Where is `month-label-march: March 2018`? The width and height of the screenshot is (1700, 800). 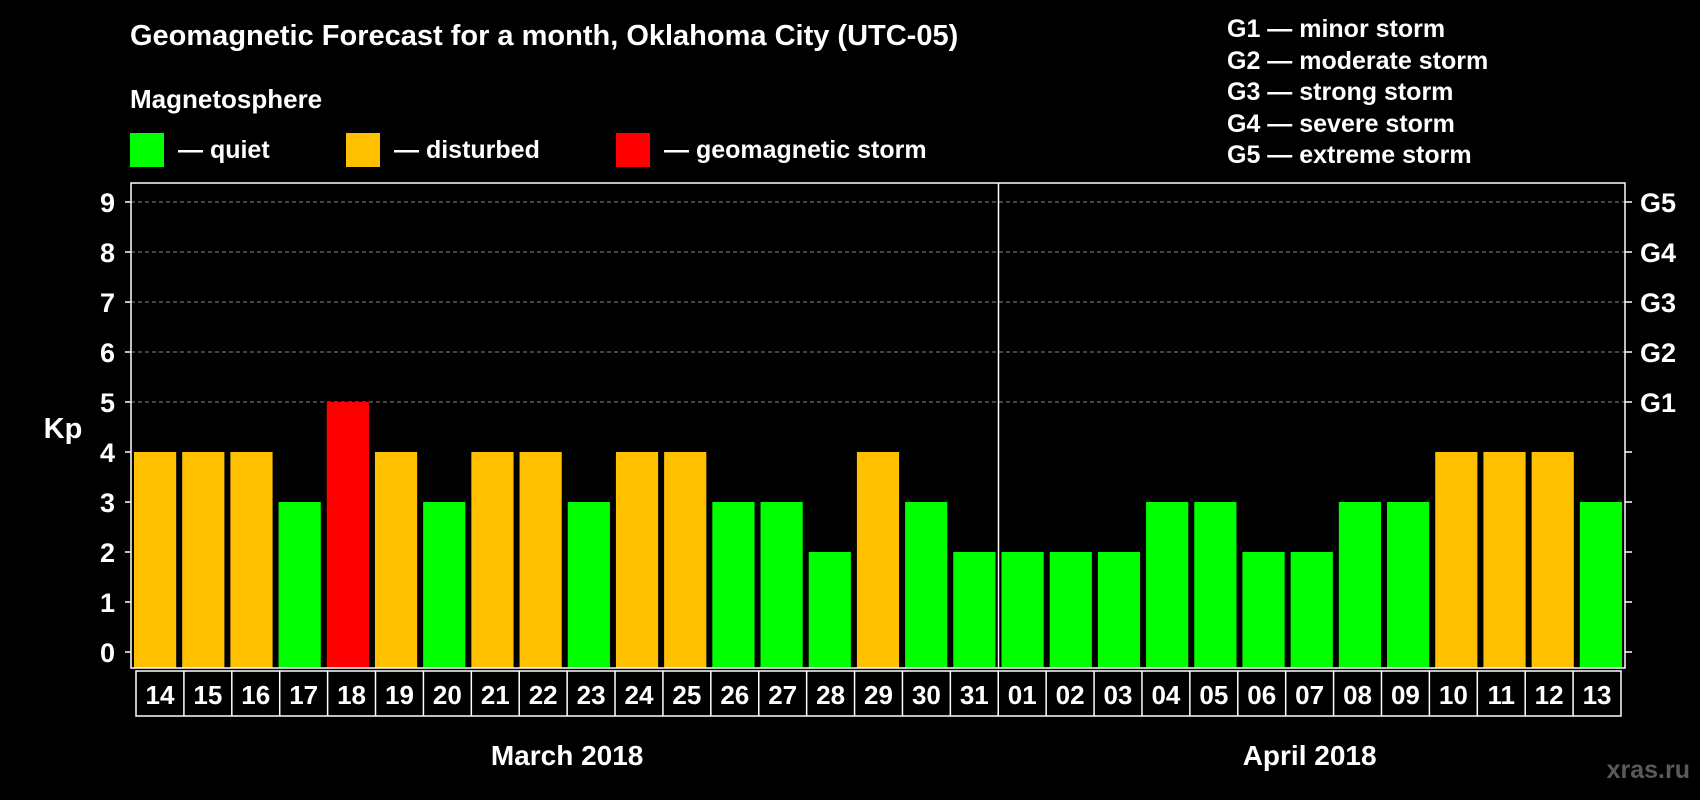 month-label-march: March 2018 is located at coordinates (567, 755).